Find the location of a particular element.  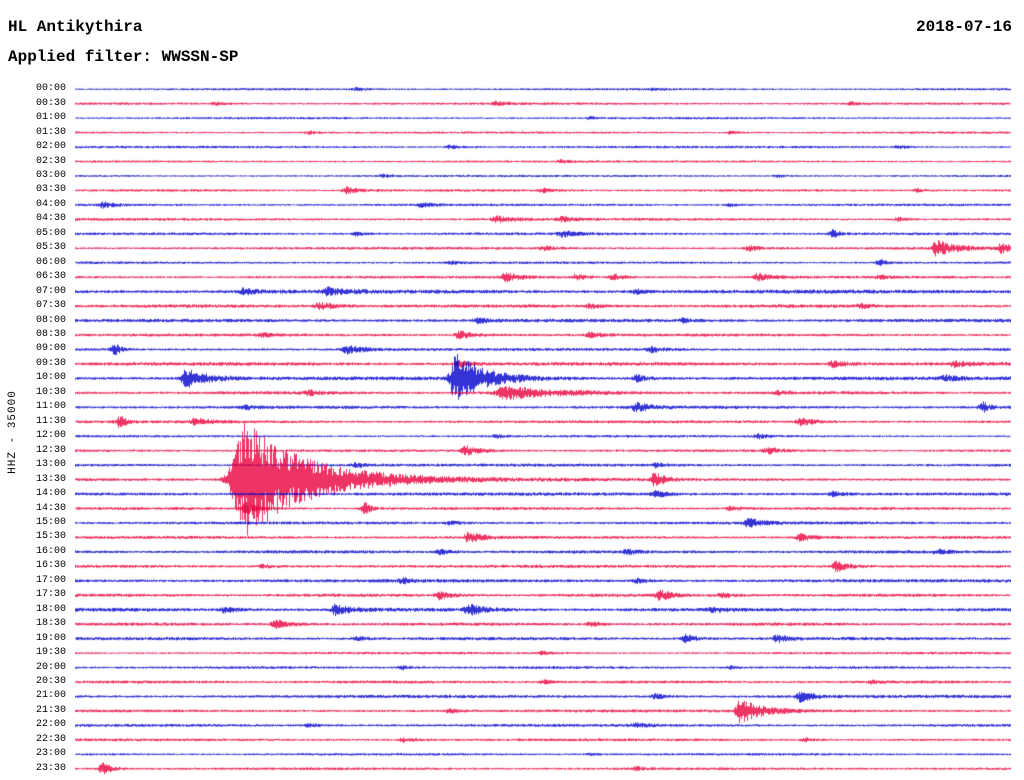

time-label: 00:00 is located at coordinates (50, 89).